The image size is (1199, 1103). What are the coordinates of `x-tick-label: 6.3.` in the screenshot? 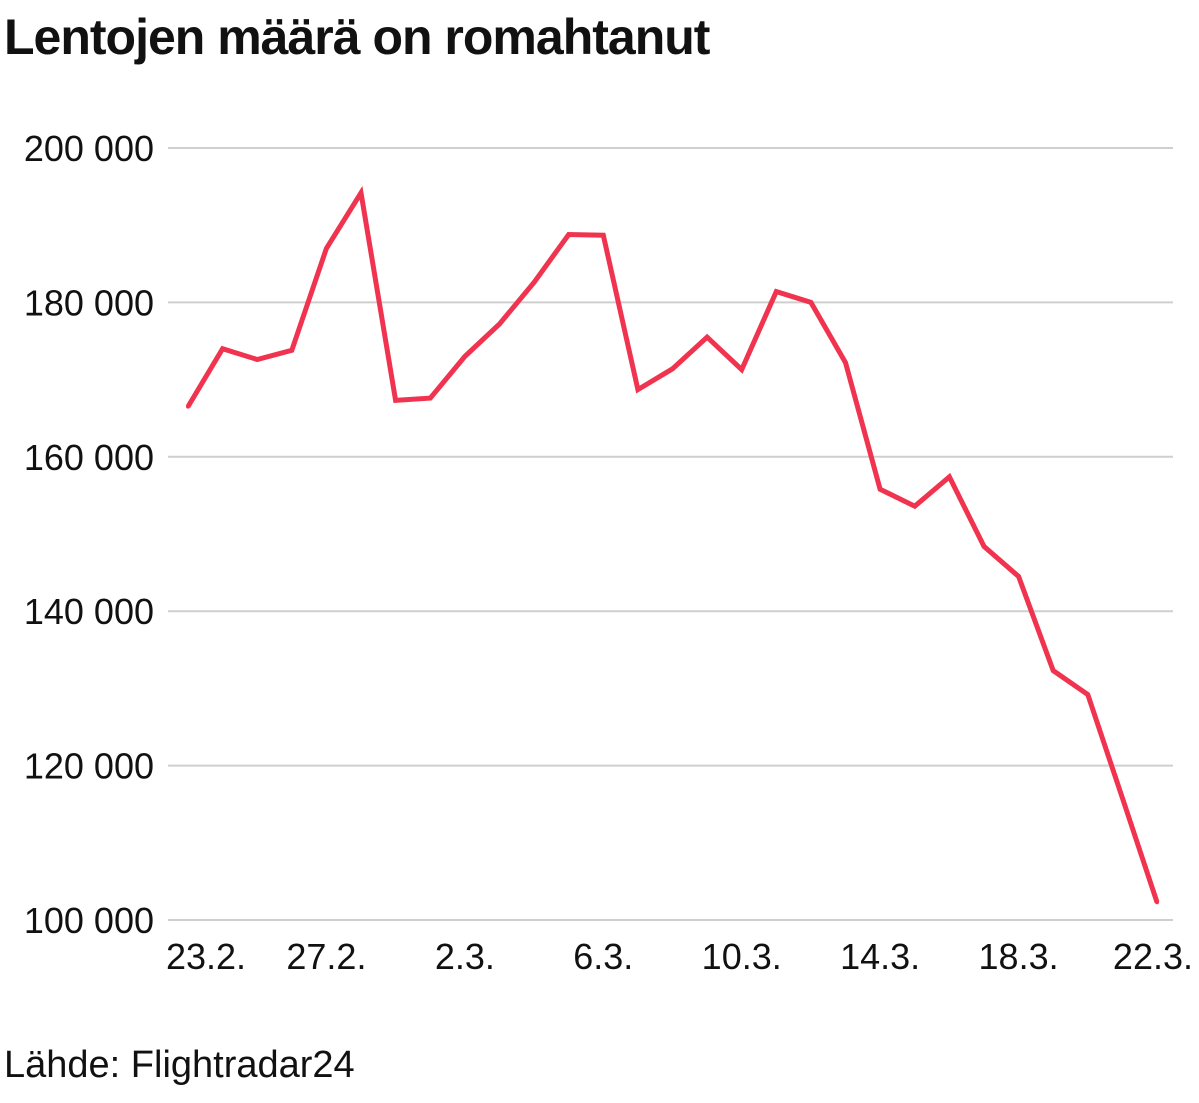 It's located at (603, 956).